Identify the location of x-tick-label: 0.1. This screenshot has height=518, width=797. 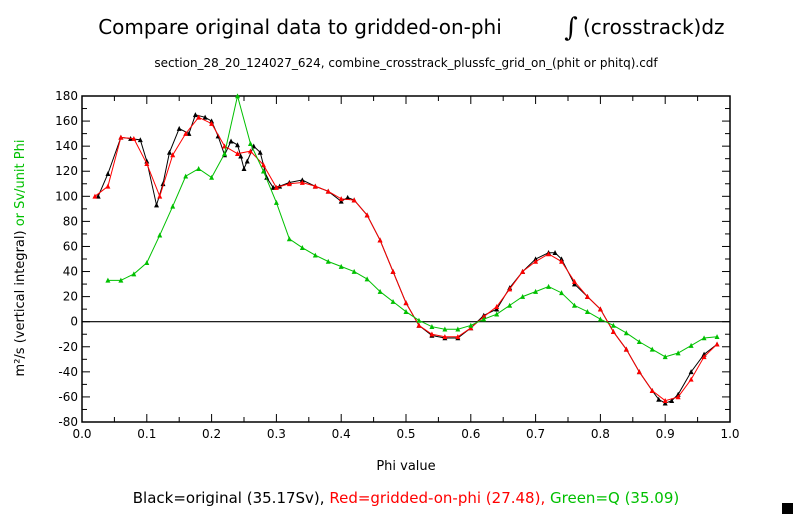
(146, 434).